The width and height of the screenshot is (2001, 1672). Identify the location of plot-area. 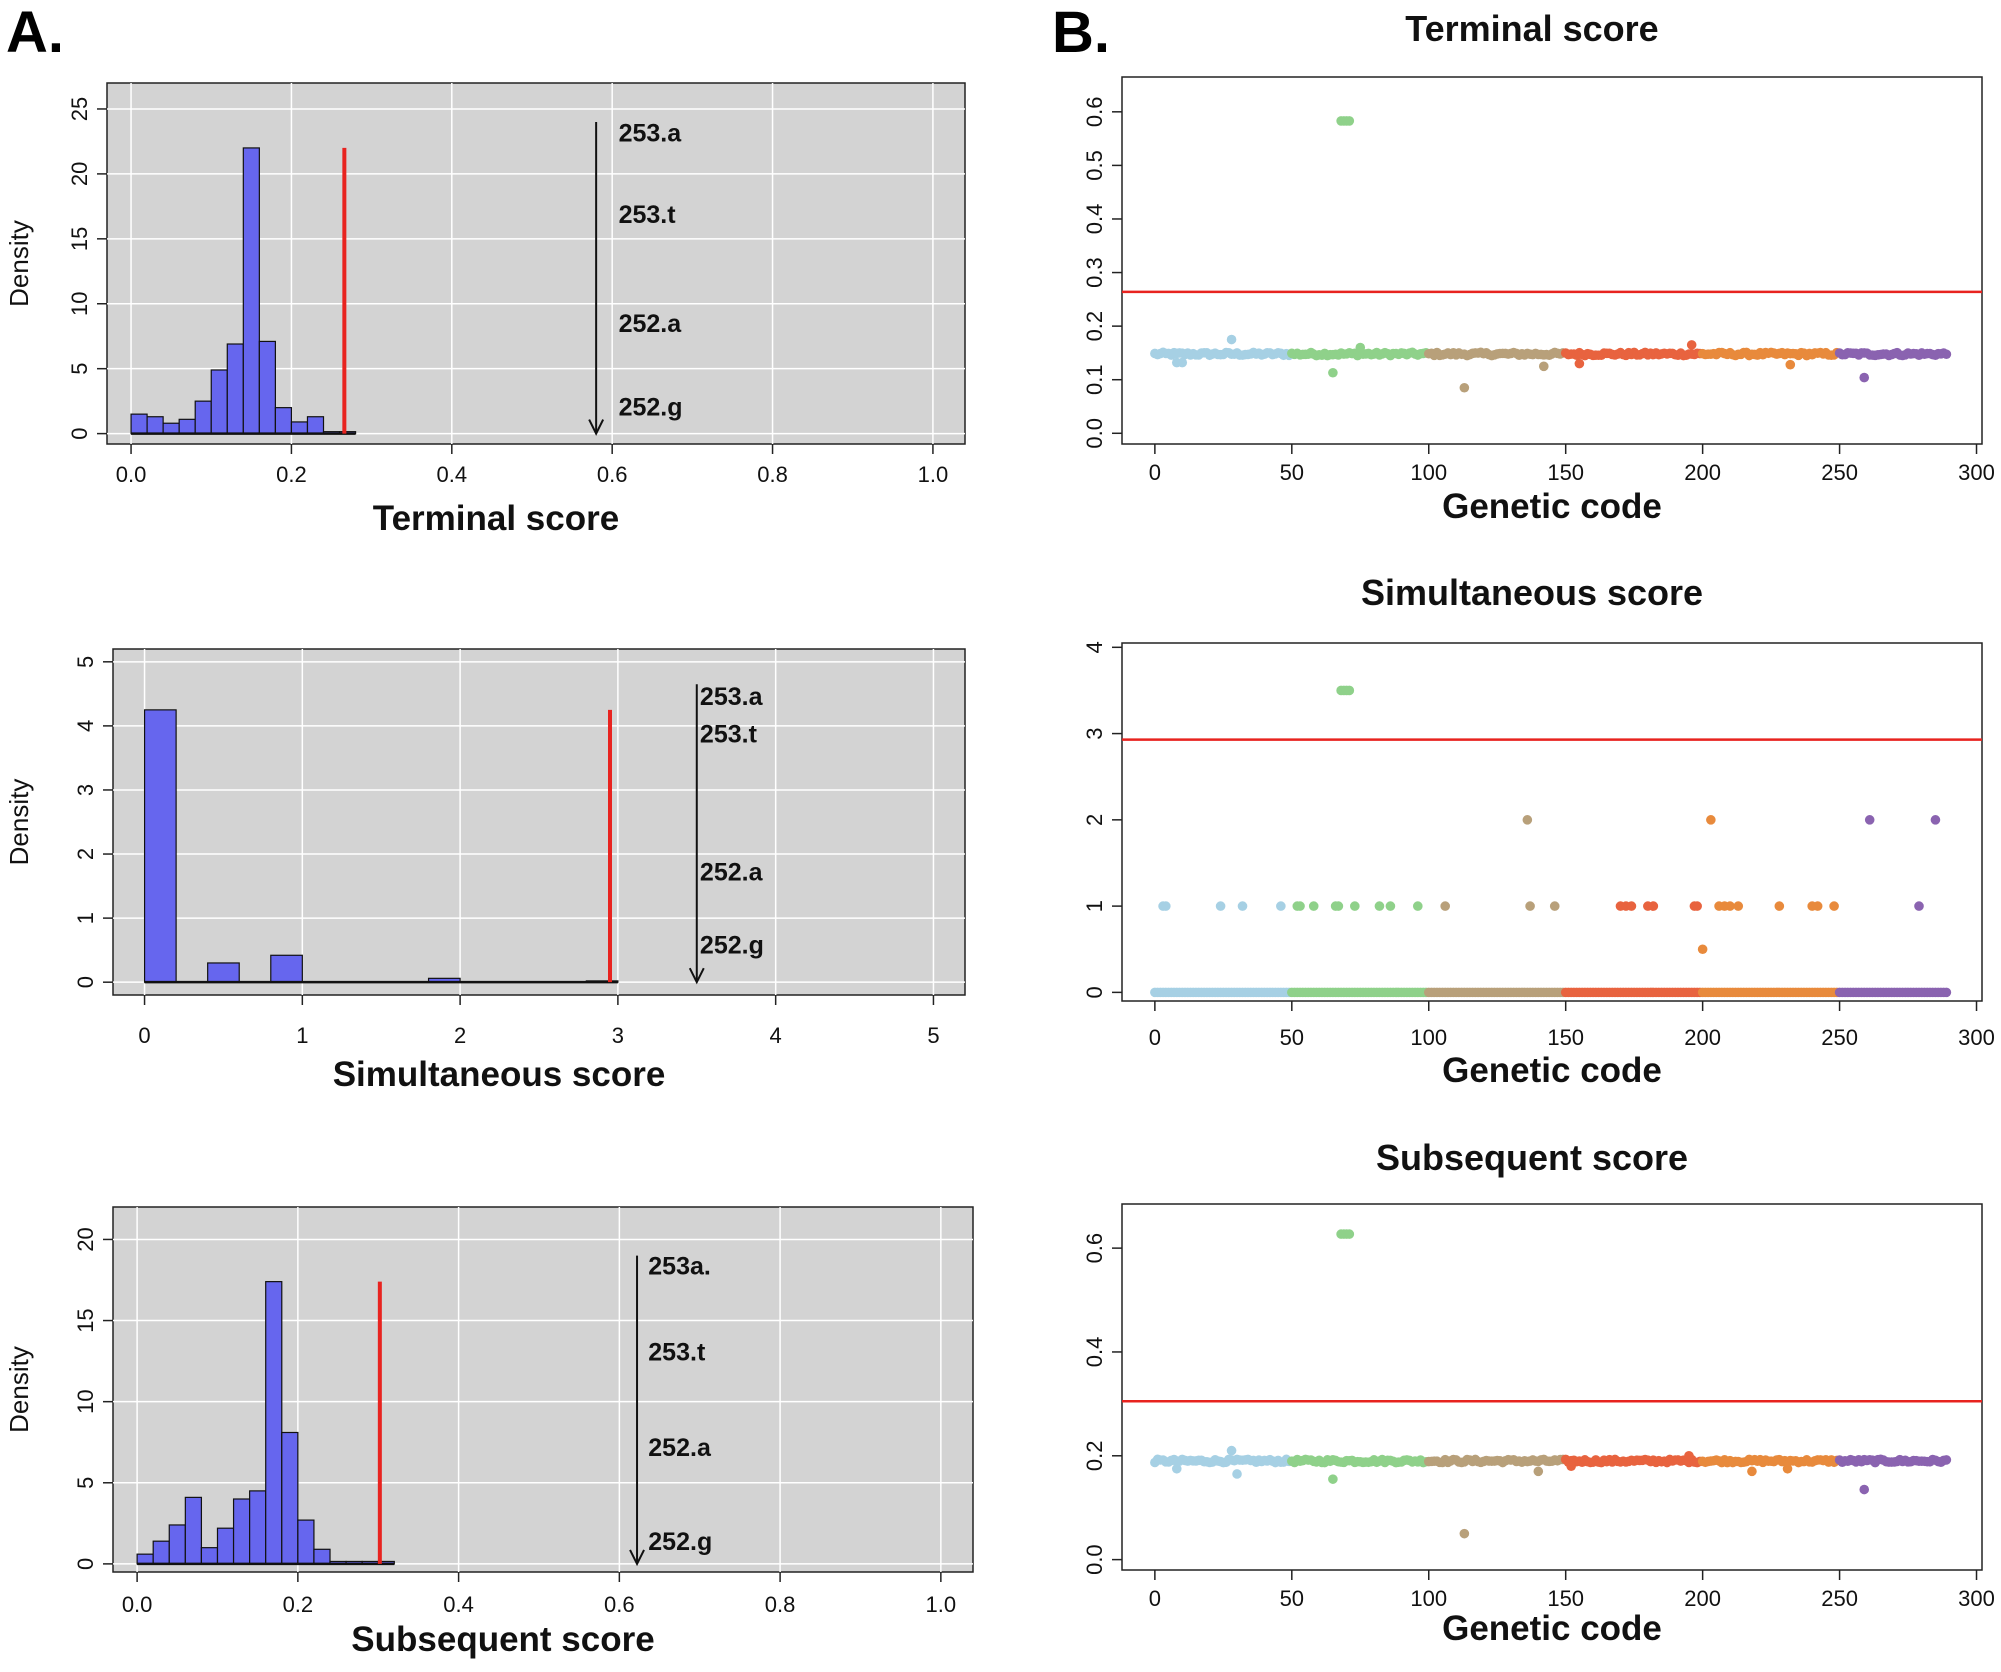
(539, 822).